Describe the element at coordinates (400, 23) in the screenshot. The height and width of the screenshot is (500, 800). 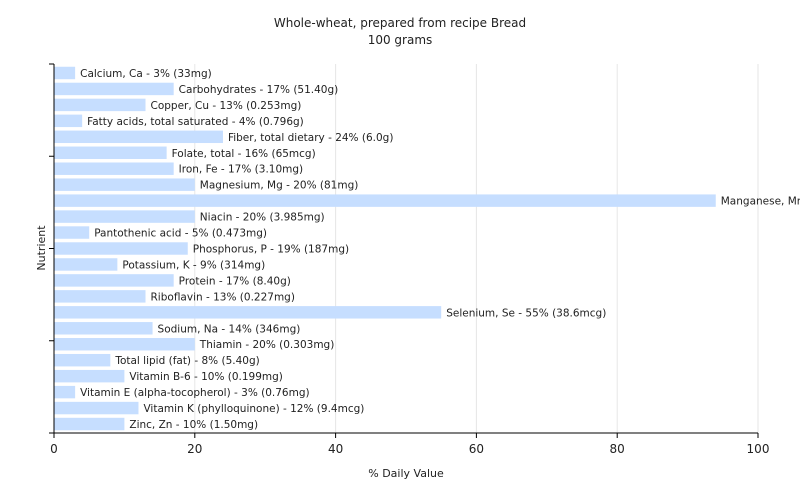
I see `chart-title: Whole-wheat, prepared from recipe Bread` at that location.